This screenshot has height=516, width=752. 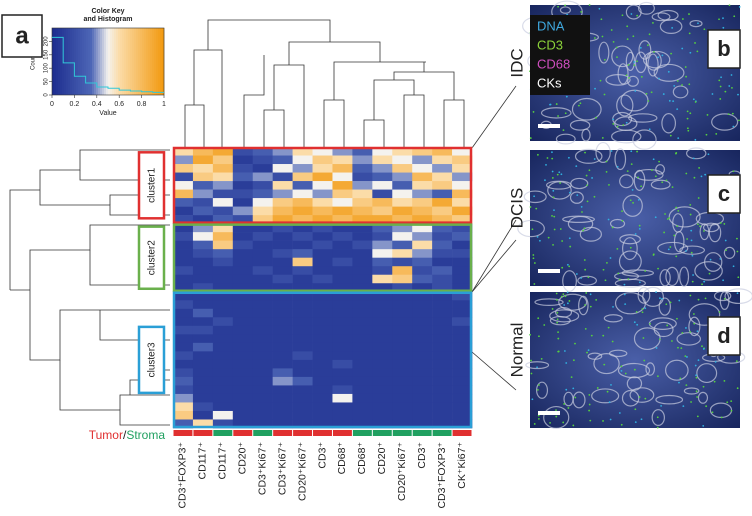 I want to click on column-label: CD3⁺Ki67⁺, so click(x=282, y=469).